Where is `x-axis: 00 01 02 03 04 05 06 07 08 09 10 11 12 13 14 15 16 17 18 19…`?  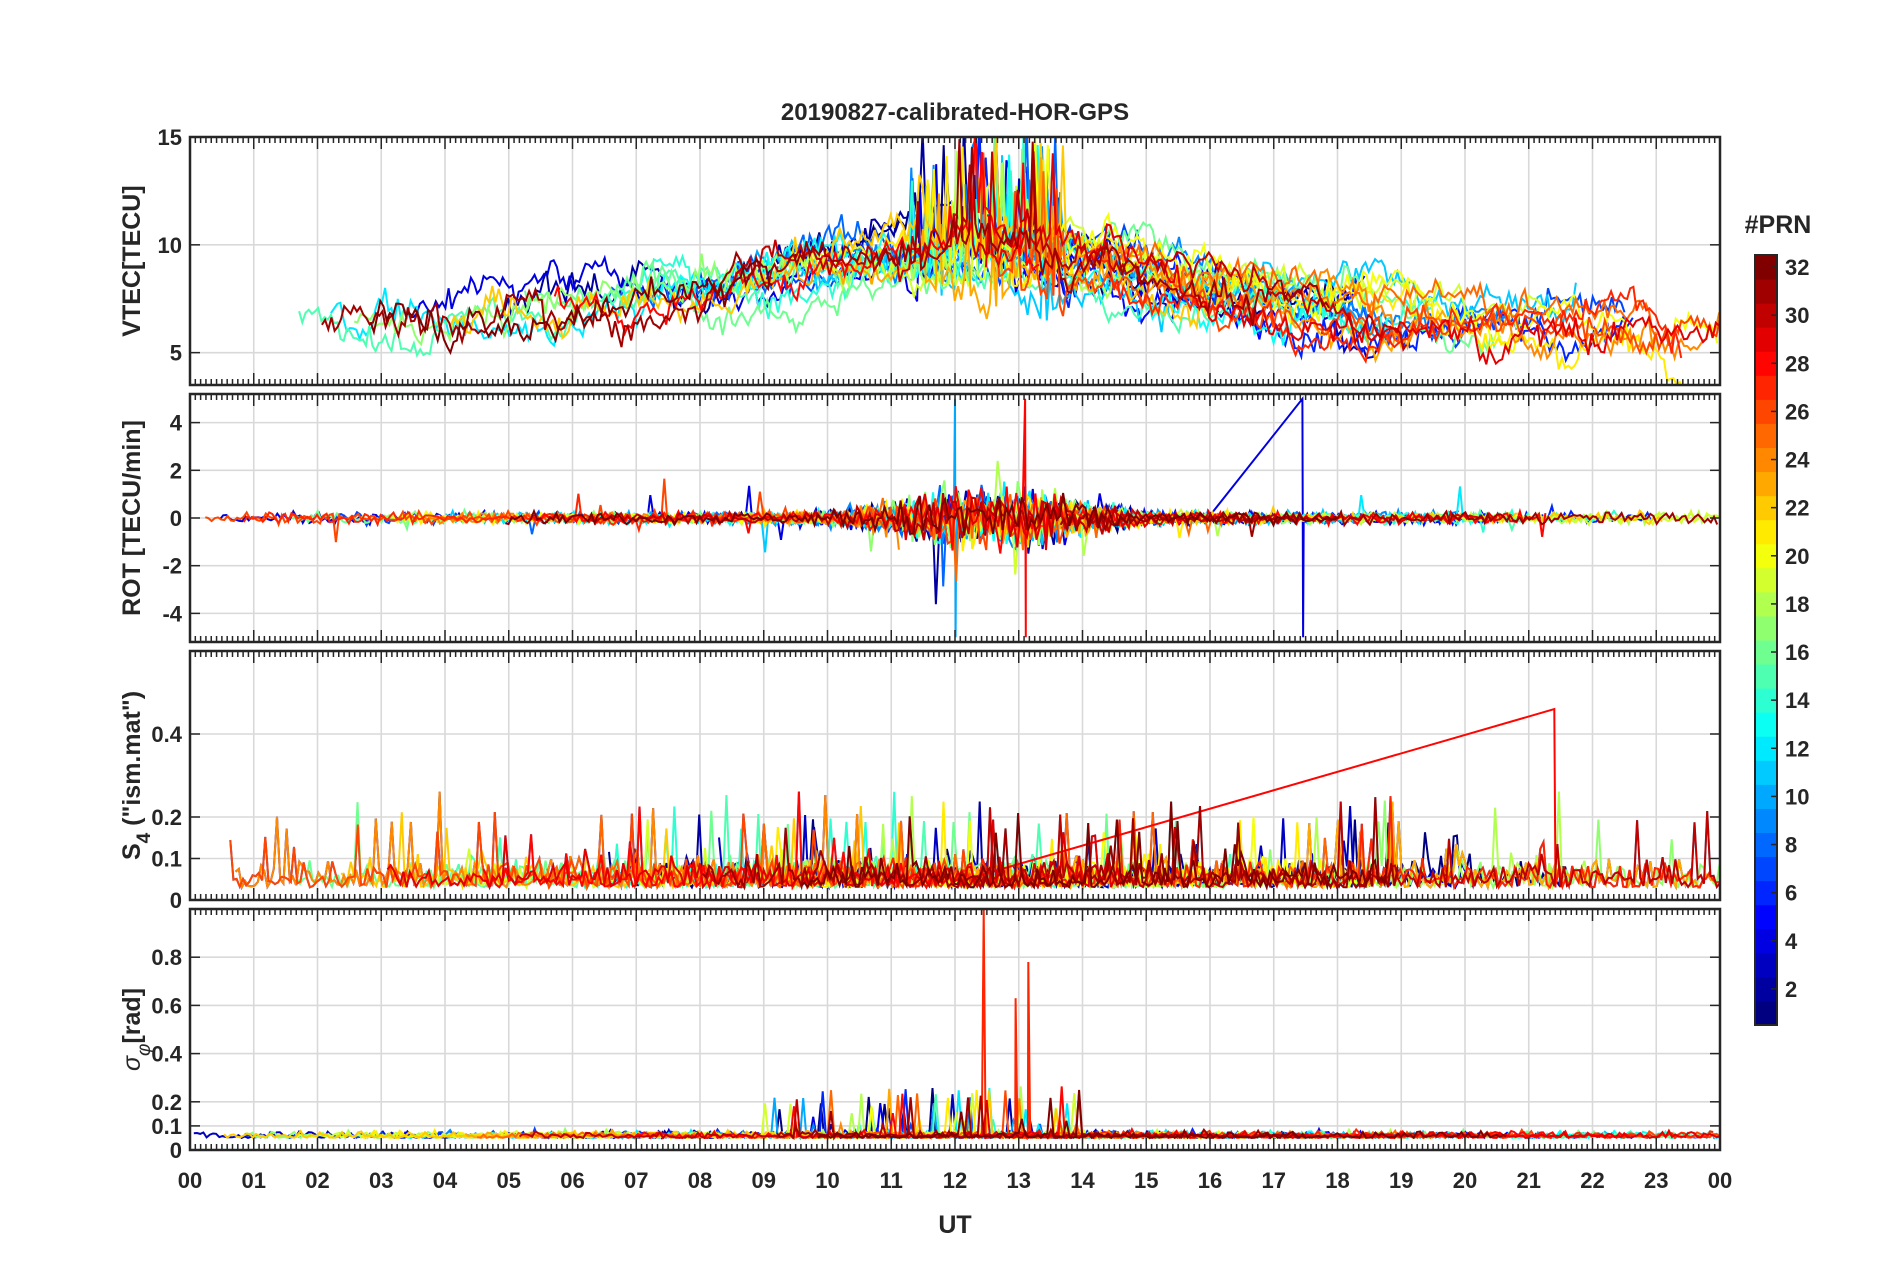
x-axis: 00 01 02 03 04 05 06 07 08 09 10 11 12 13 14 15 16 17 18 19… is located at coordinates (955, 1180).